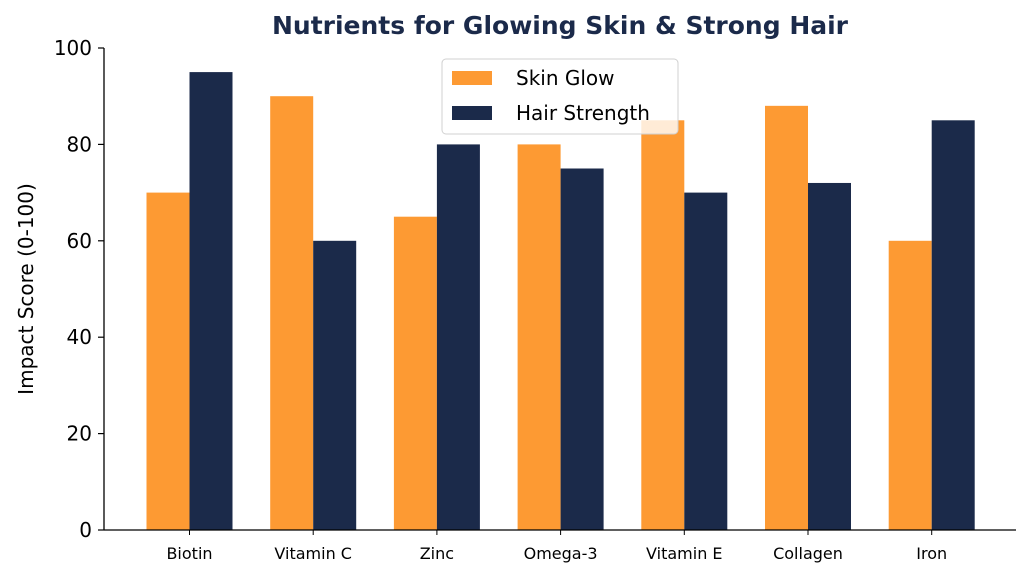  What do you see at coordinates (168, 361) in the screenshot?
I see `bar-skin-glow-biotin` at bounding box center [168, 361].